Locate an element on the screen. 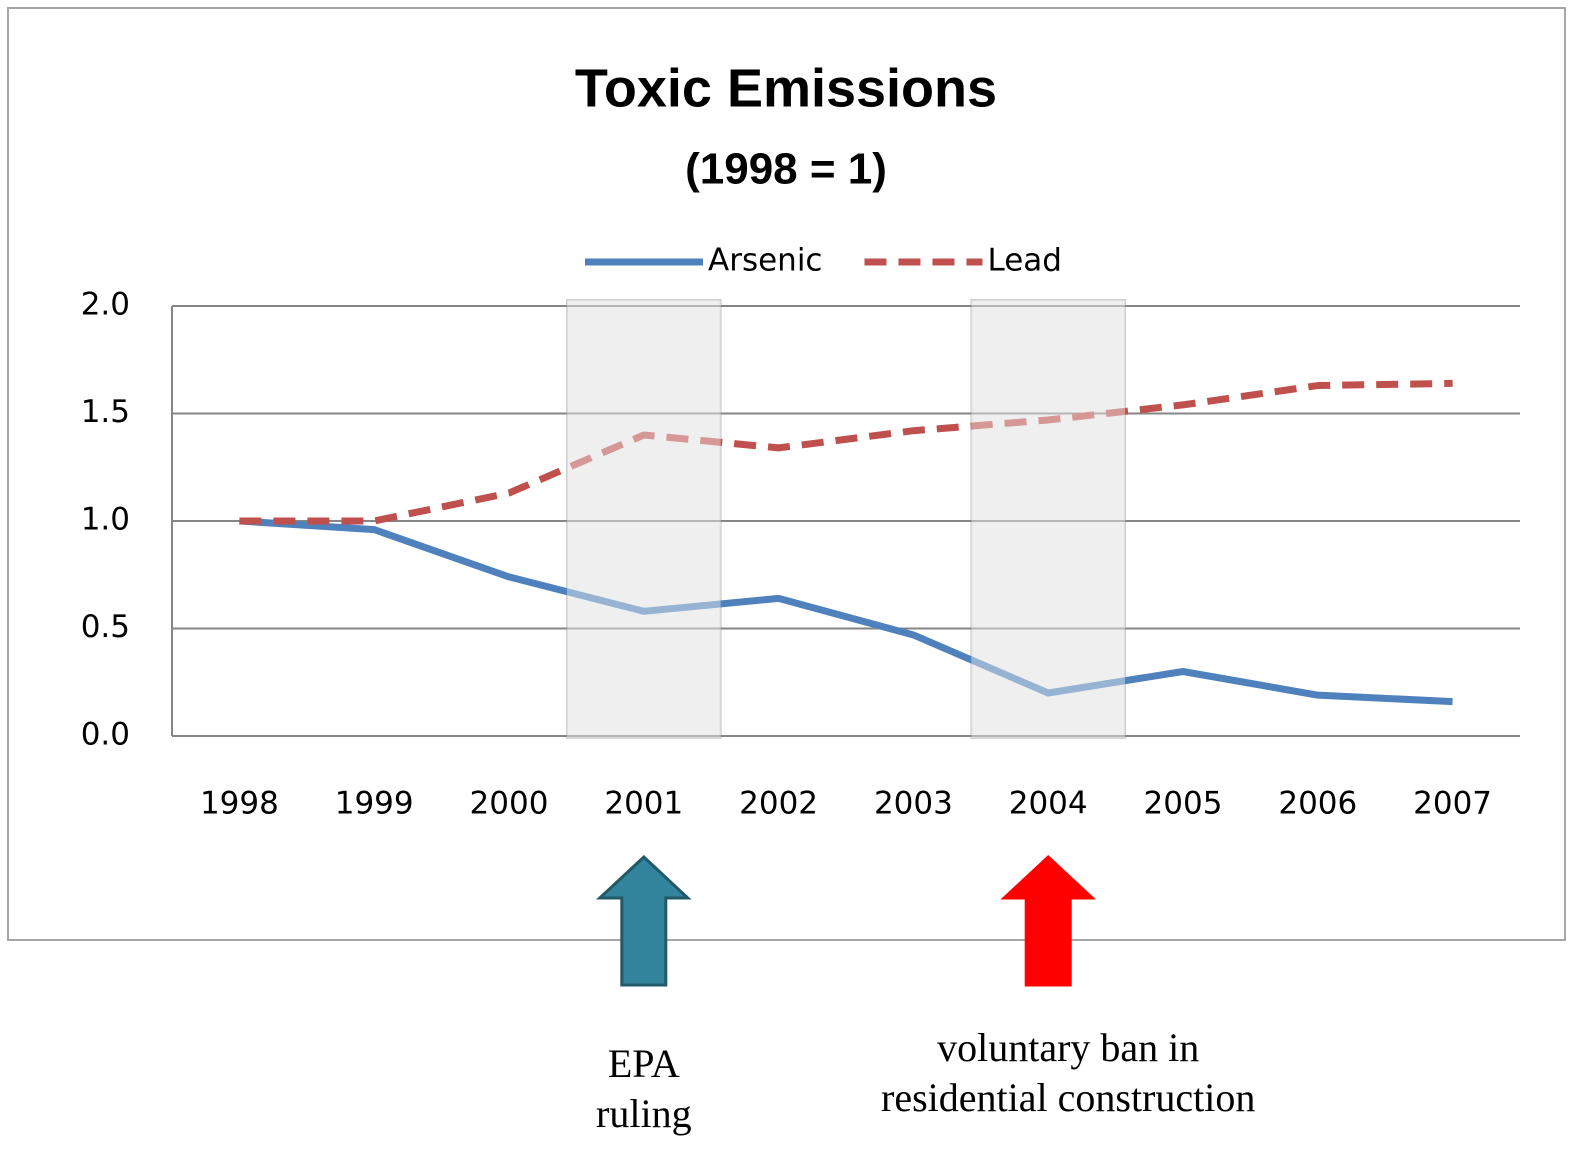 The image size is (1587, 1155). chart-subtitle: (1998 = 1) is located at coordinates (786, 169).